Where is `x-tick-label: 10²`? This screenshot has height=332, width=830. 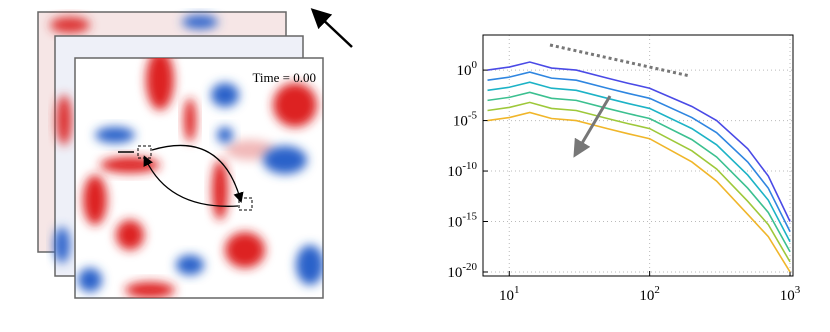
x-tick-label: 10² is located at coordinates (649, 294).